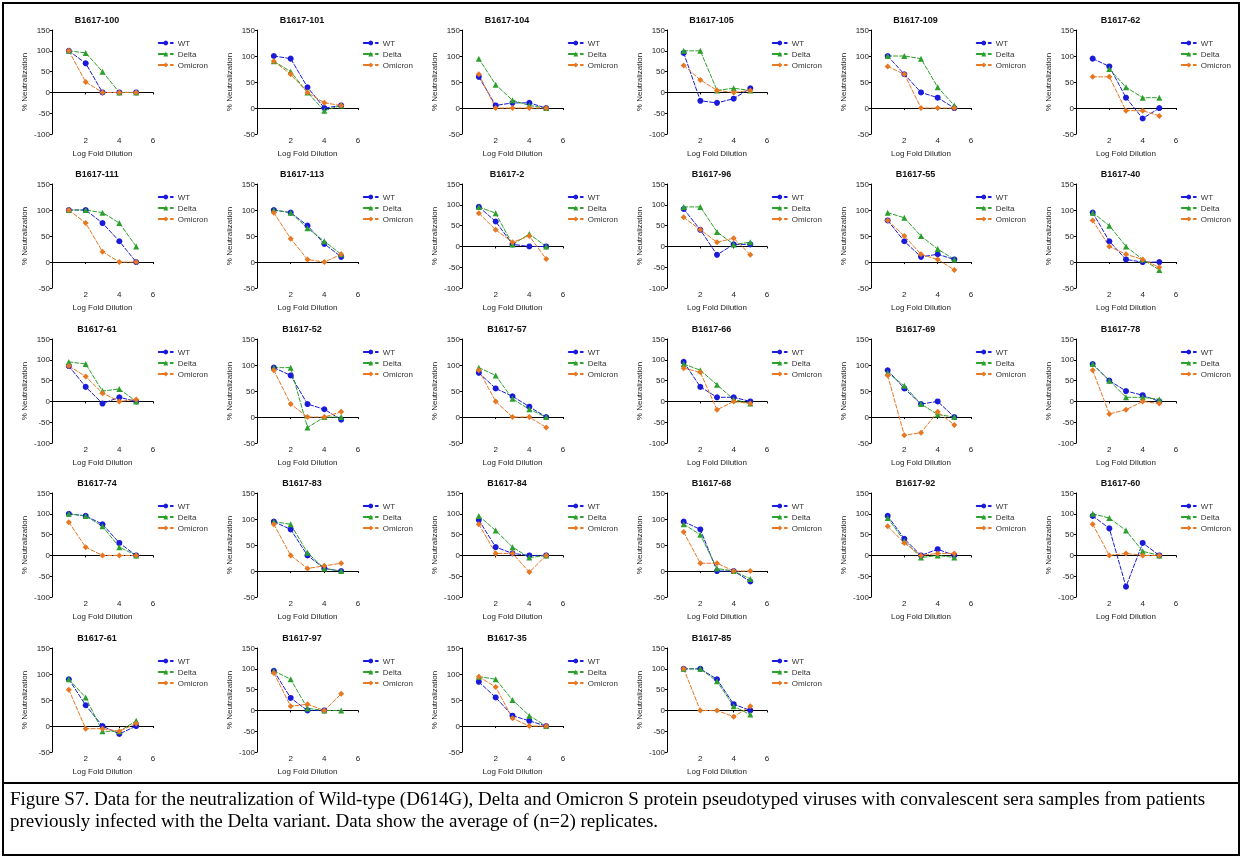 The width and height of the screenshot is (1246, 862). Describe the element at coordinates (1120, 19) in the screenshot. I see `chart-title: B1617-62` at that location.